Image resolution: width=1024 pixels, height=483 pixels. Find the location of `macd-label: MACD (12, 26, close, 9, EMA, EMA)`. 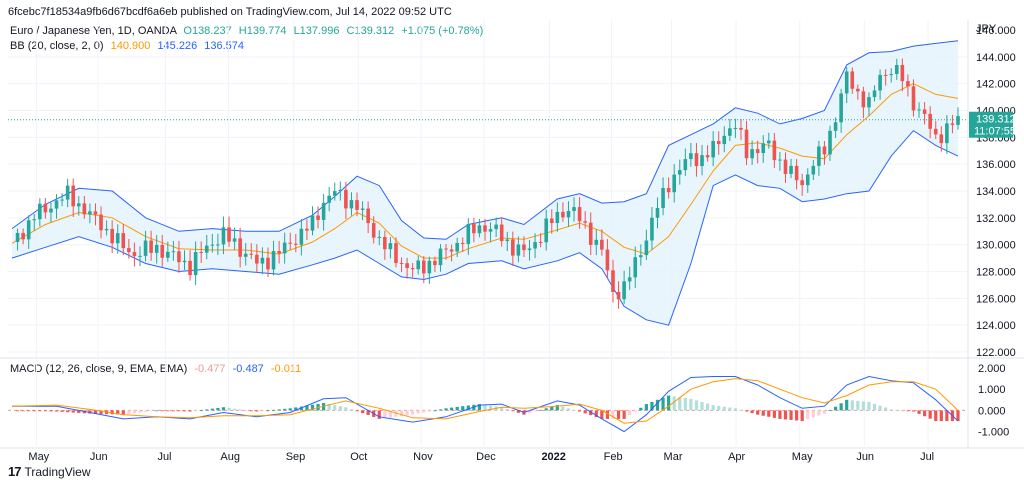

macd-label: MACD (12, 26, close, 9, EMA, EMA) is located at coordinates (99, 369).